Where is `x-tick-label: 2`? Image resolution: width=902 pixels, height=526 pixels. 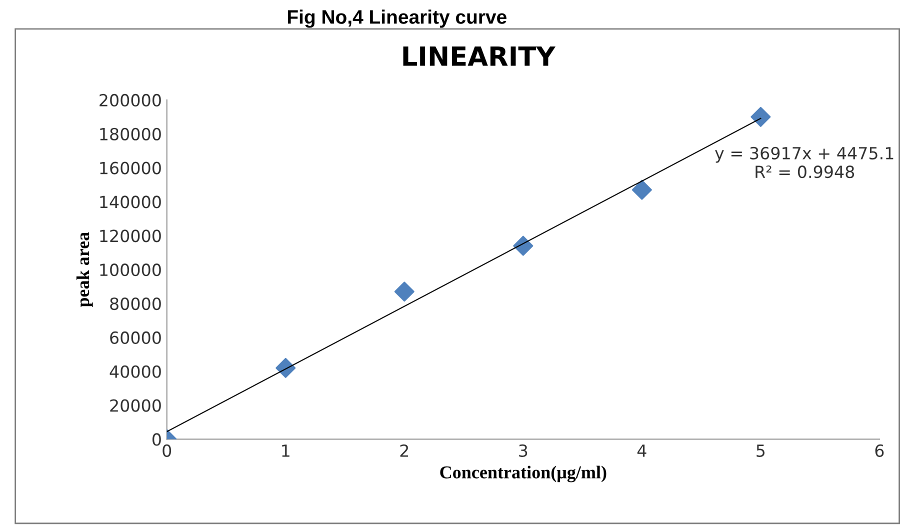
x-tick-label: 2 is located at coordinates (404, 450).